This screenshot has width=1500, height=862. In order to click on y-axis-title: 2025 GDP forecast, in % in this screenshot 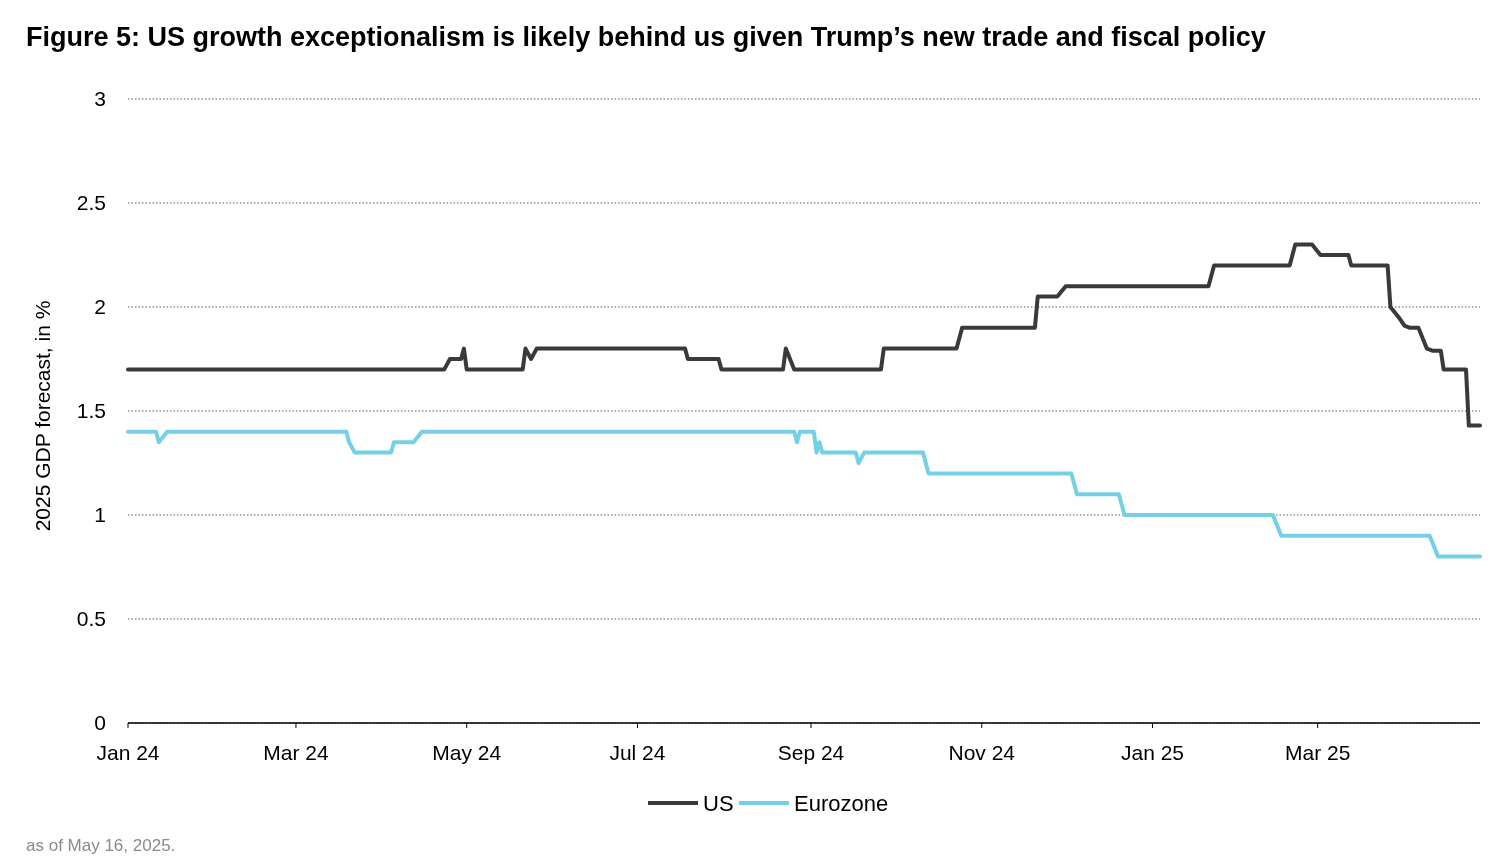, I will do `click(42, 416)`.